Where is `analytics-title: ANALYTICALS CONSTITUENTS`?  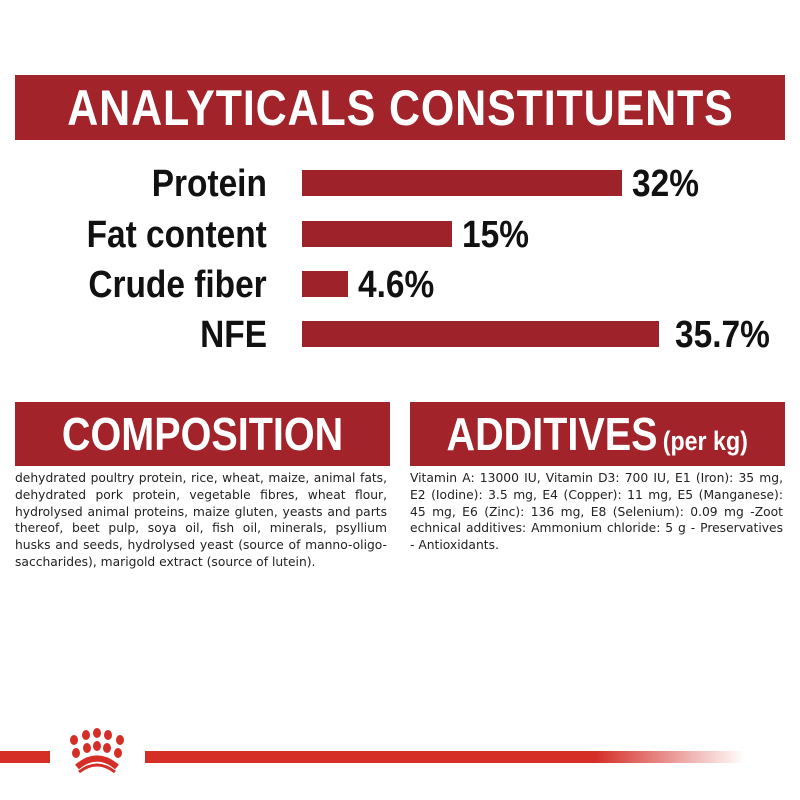 analytics-title: ANALYTICALS CONSTITUENTS is located at coordinates (400, 107).